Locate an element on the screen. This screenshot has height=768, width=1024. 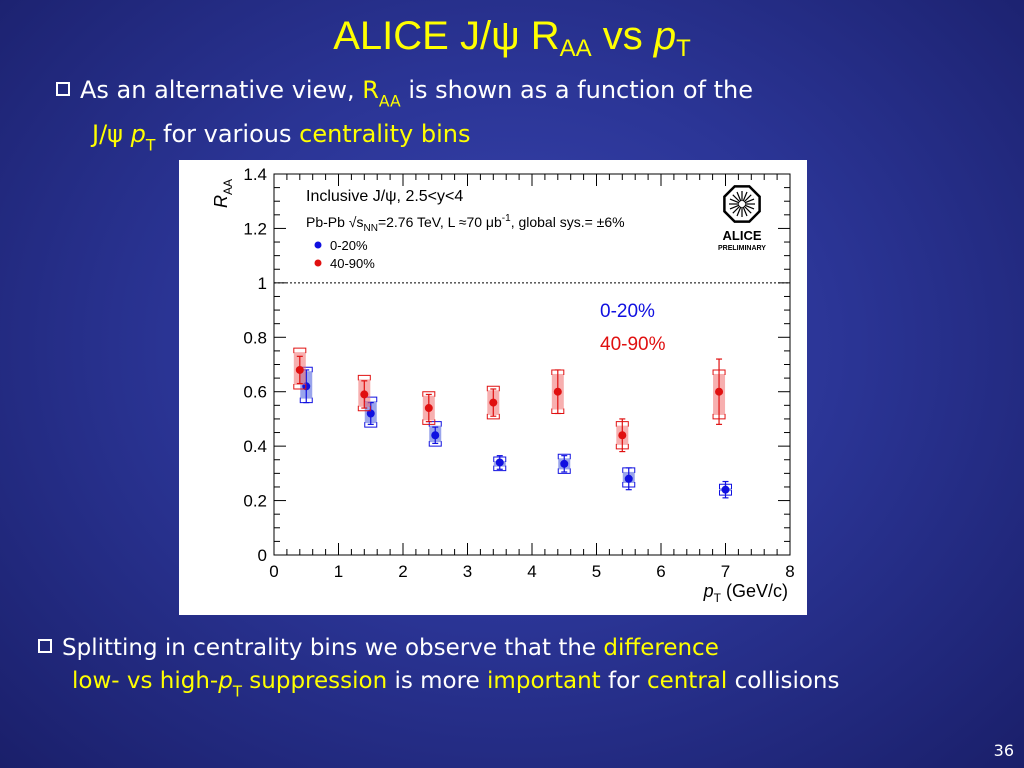
y-tick-label: 0.2 is located at coordinates (255, 501).